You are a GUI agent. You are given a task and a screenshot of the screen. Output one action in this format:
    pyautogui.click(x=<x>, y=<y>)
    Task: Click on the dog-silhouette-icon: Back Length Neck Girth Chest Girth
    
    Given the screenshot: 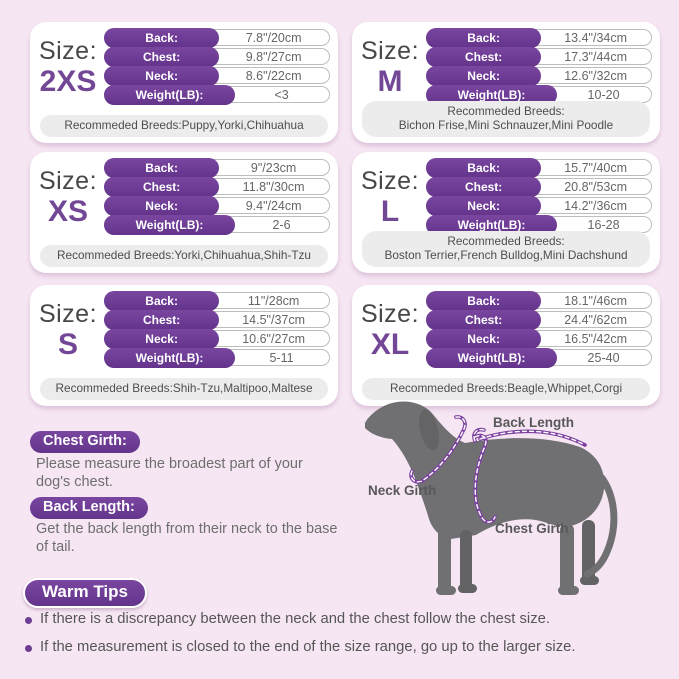 What is the action you would take?
    pyautogui.click(x=491, y=498)
    